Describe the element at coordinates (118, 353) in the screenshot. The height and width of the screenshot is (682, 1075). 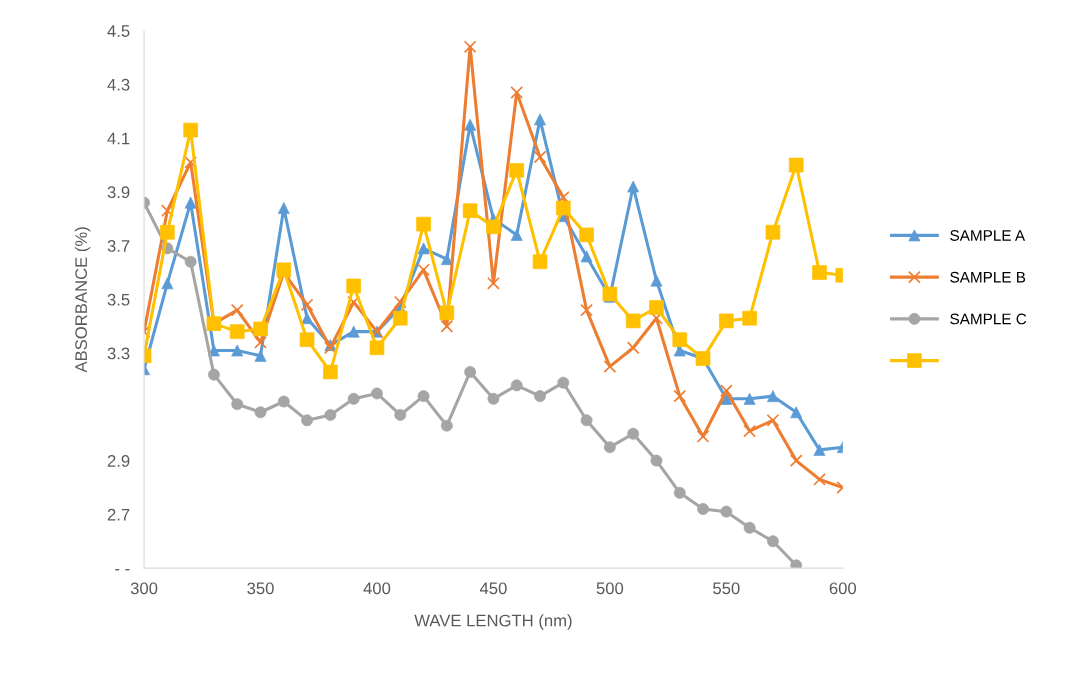
I see `y-tick-label: 3.3` at that location.